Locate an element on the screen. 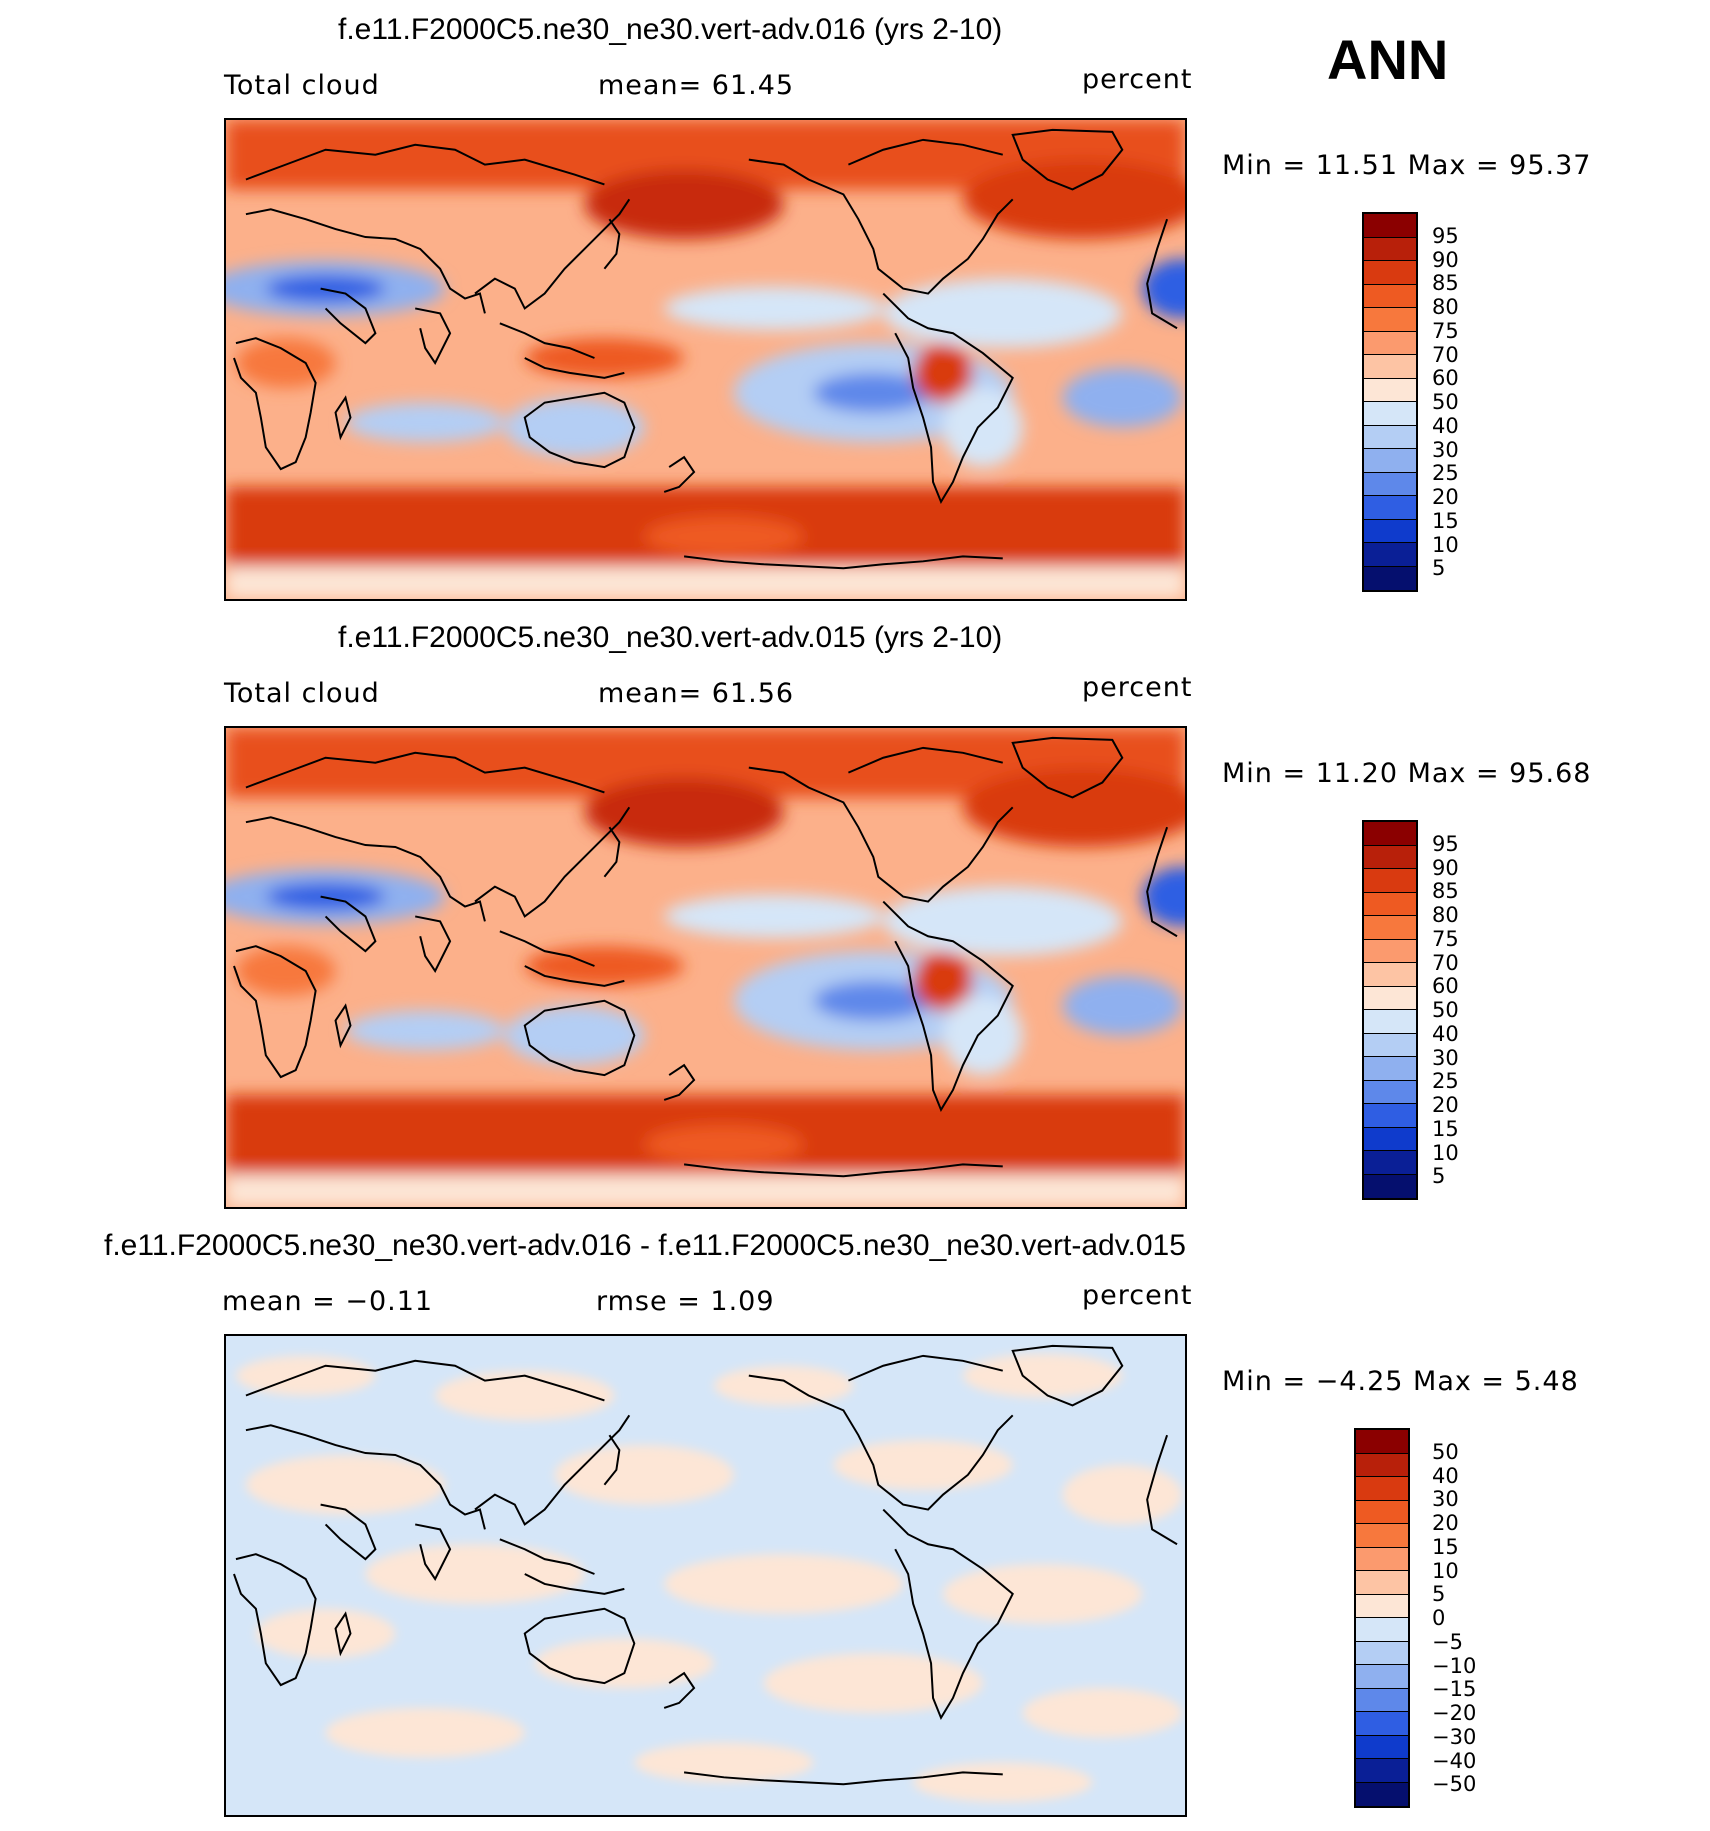 Image resolution: width=1710 pixels, height=1831 pixels. panel-2-map-field is located at coordinates (705, 967).